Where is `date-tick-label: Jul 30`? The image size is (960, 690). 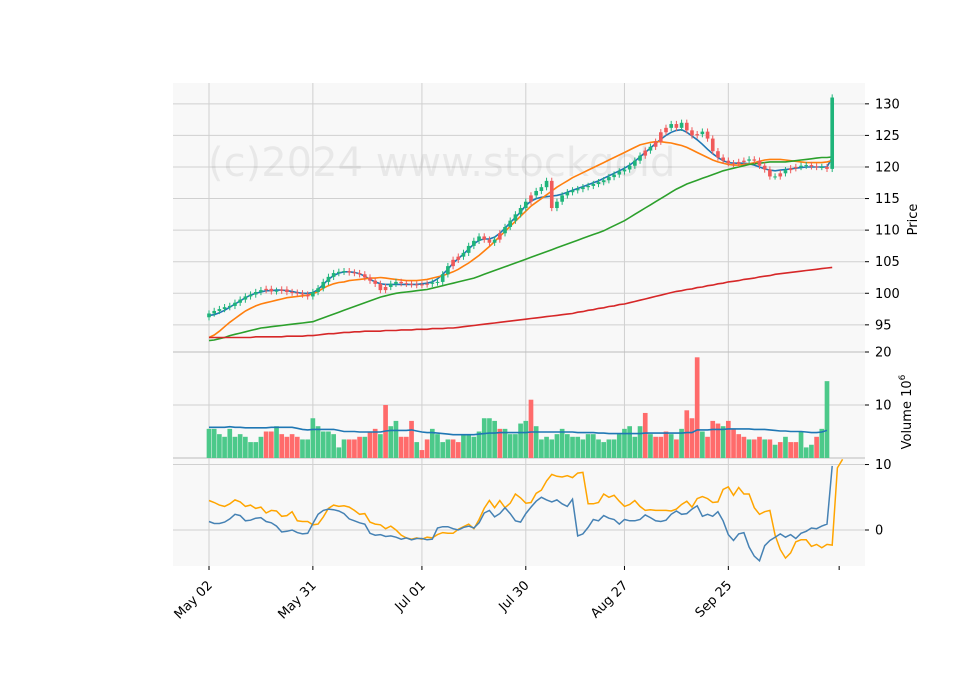 date-tick-label: Jul 30 is located at coordinates (514, 596).